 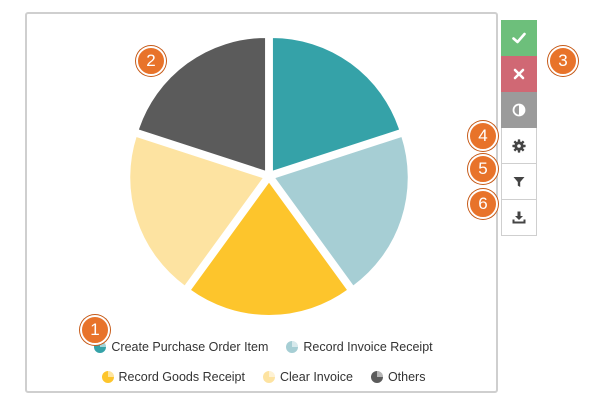 I want to click on legend-label: Record Goods Receipt, so click(x=181, y=377).